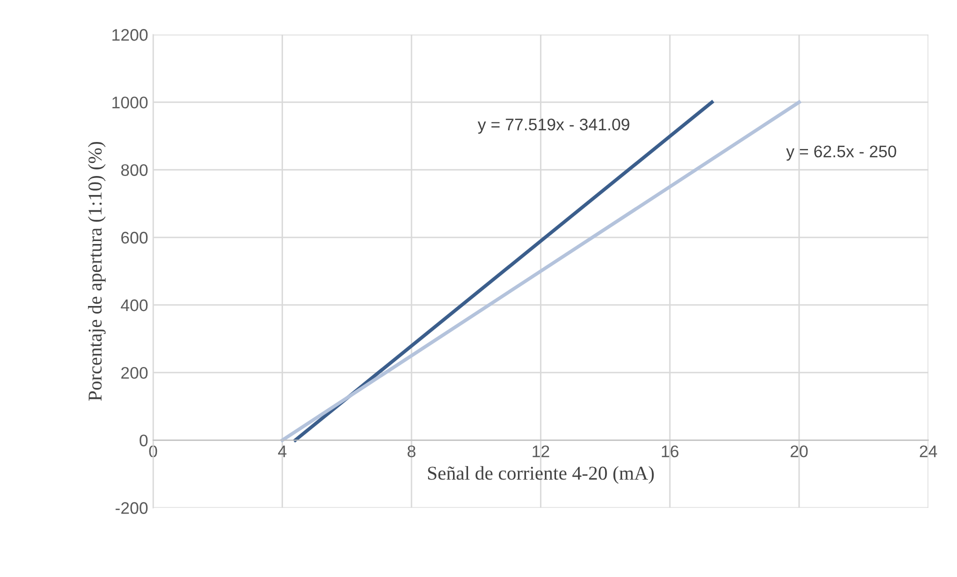 This screenshot has width=957, height=577. Describe the element at coordinates (541, 451) in the screenshot. I see `x-tick-label: 12` at that location.